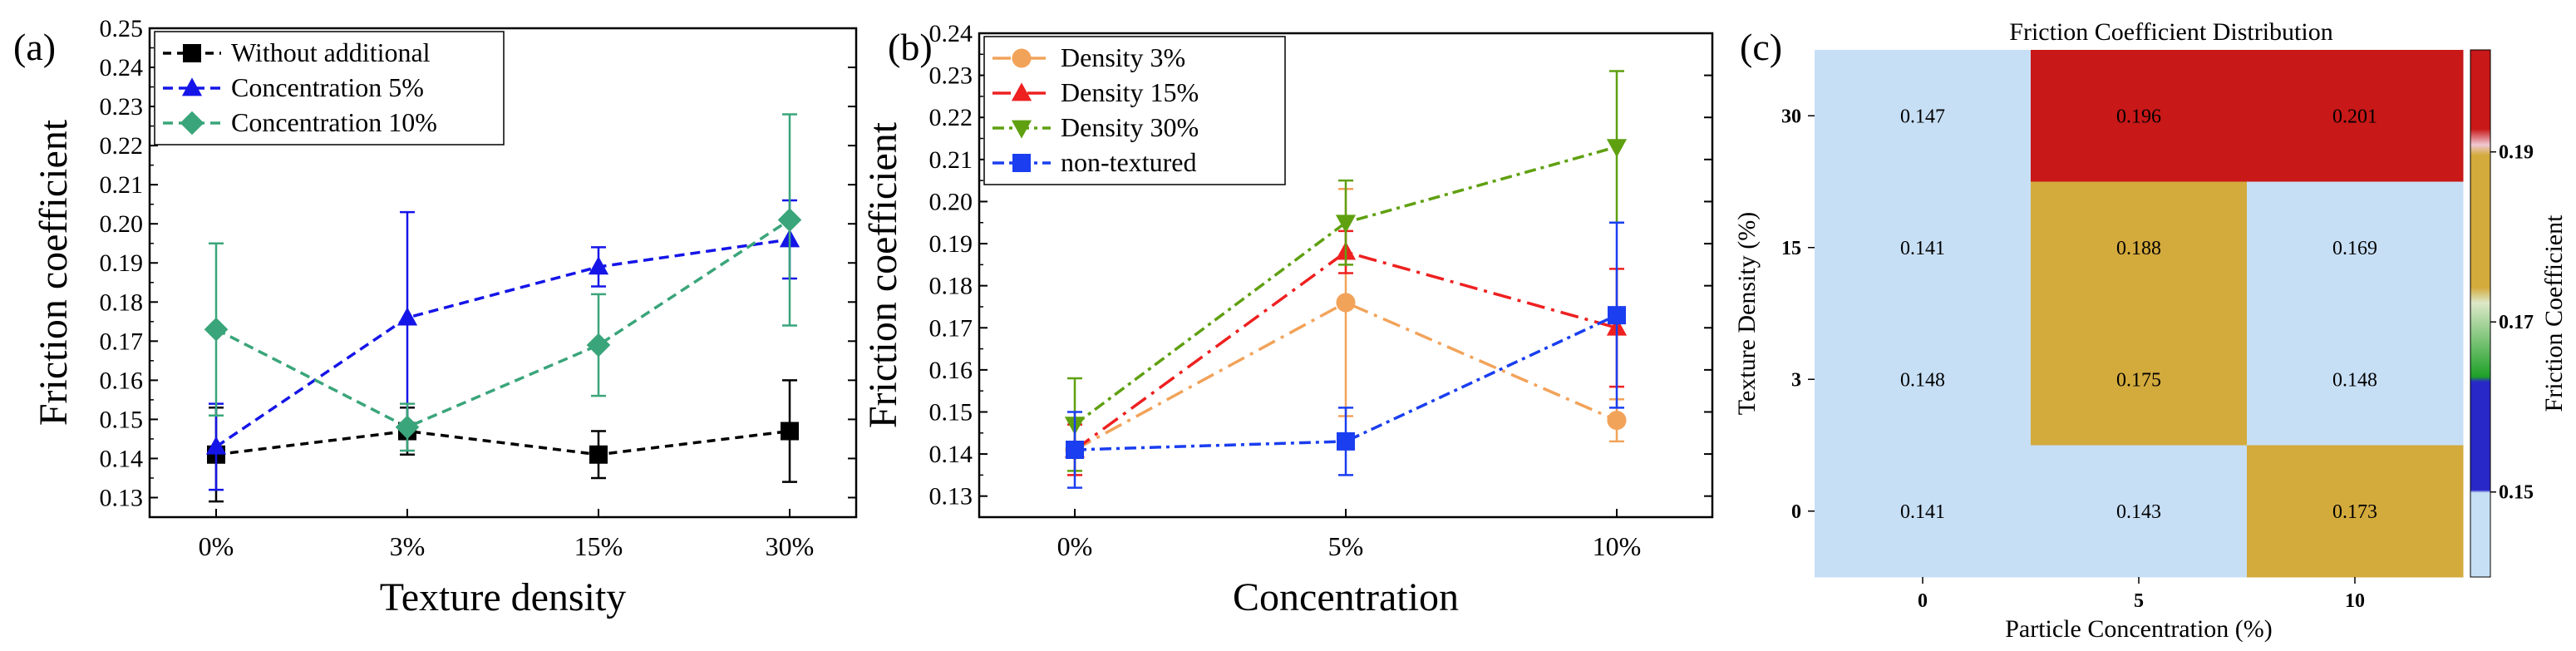  I want to click on series-non-textured, so click(1346, 355).